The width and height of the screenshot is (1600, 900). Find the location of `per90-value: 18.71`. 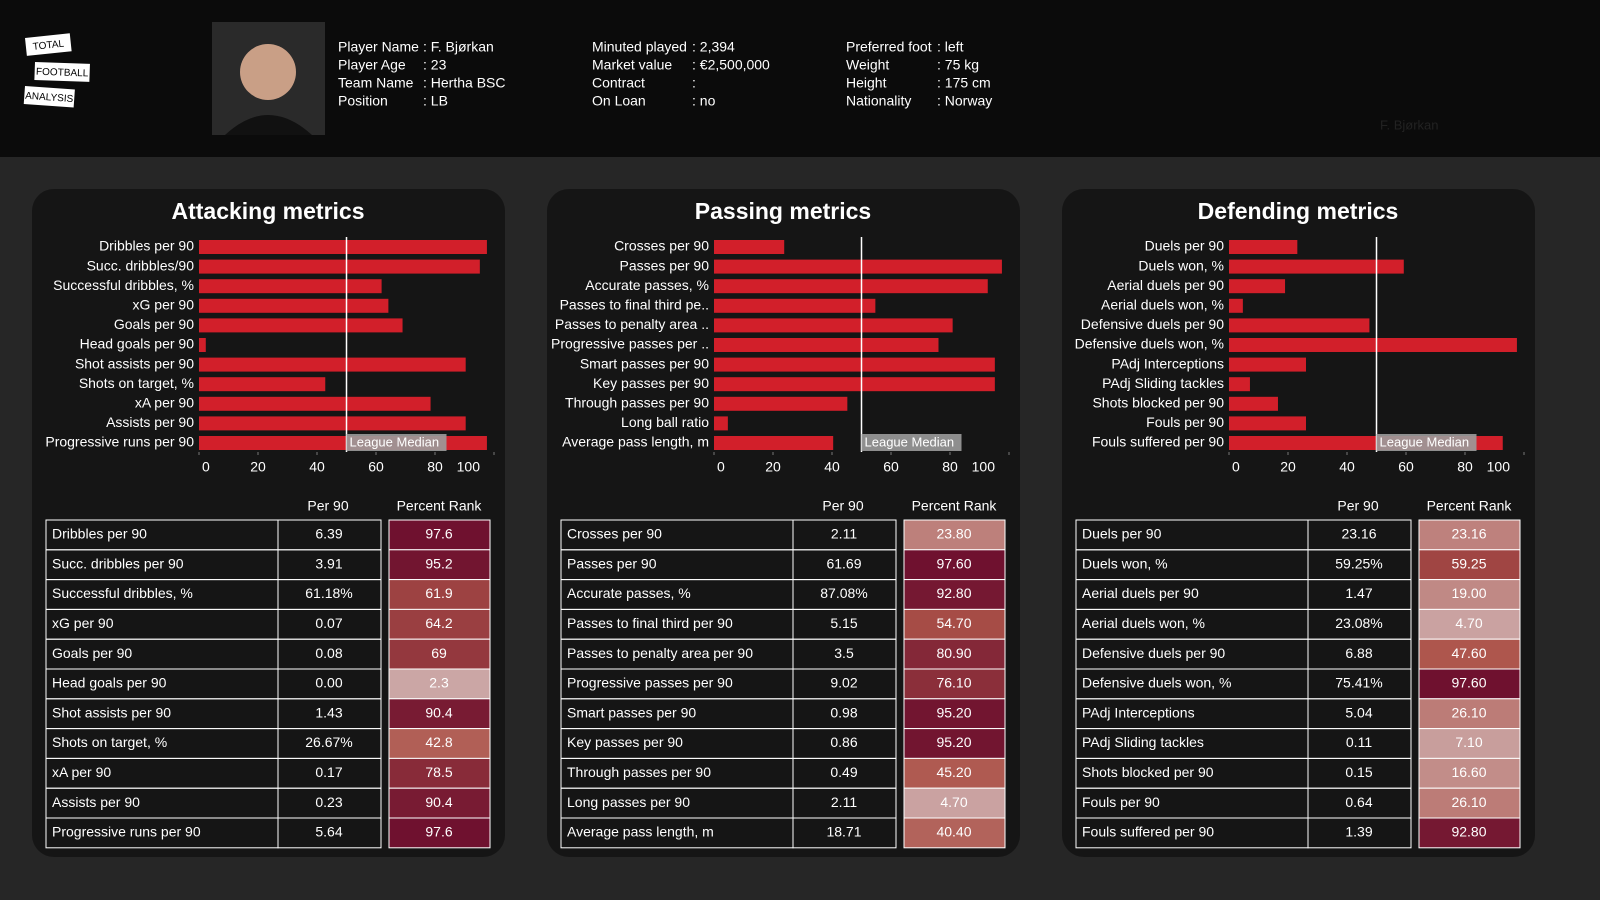

per90-value: 18.71 is located at coordinates (843, 832).